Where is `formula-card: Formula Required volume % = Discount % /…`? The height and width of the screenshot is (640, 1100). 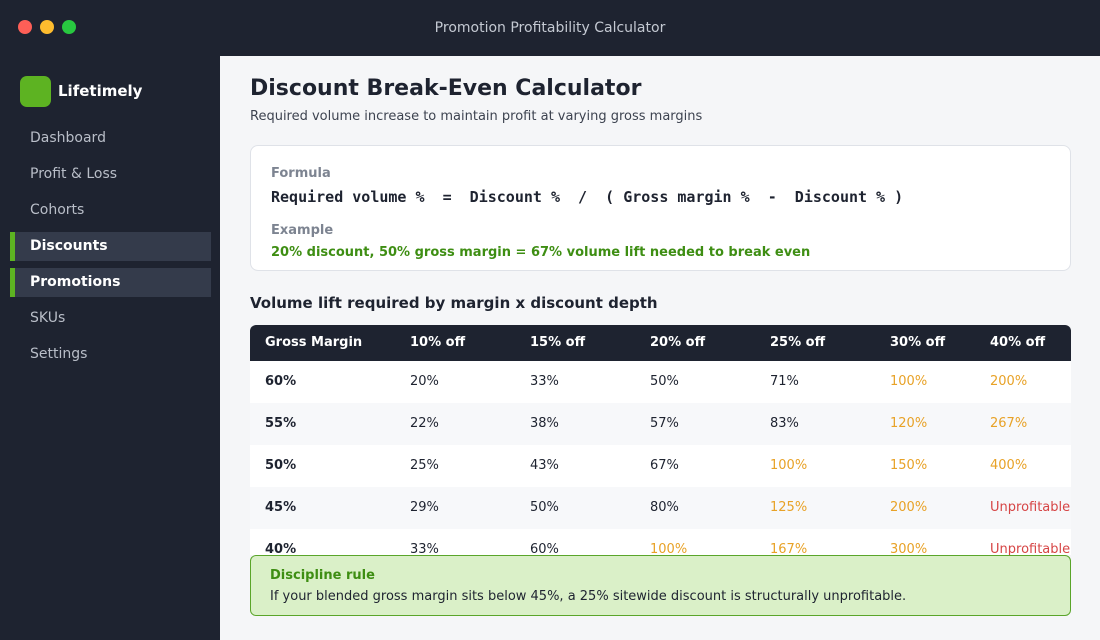 formula-card: Formula Required volume % = Discount % /… is located at coordinates (660, 208).